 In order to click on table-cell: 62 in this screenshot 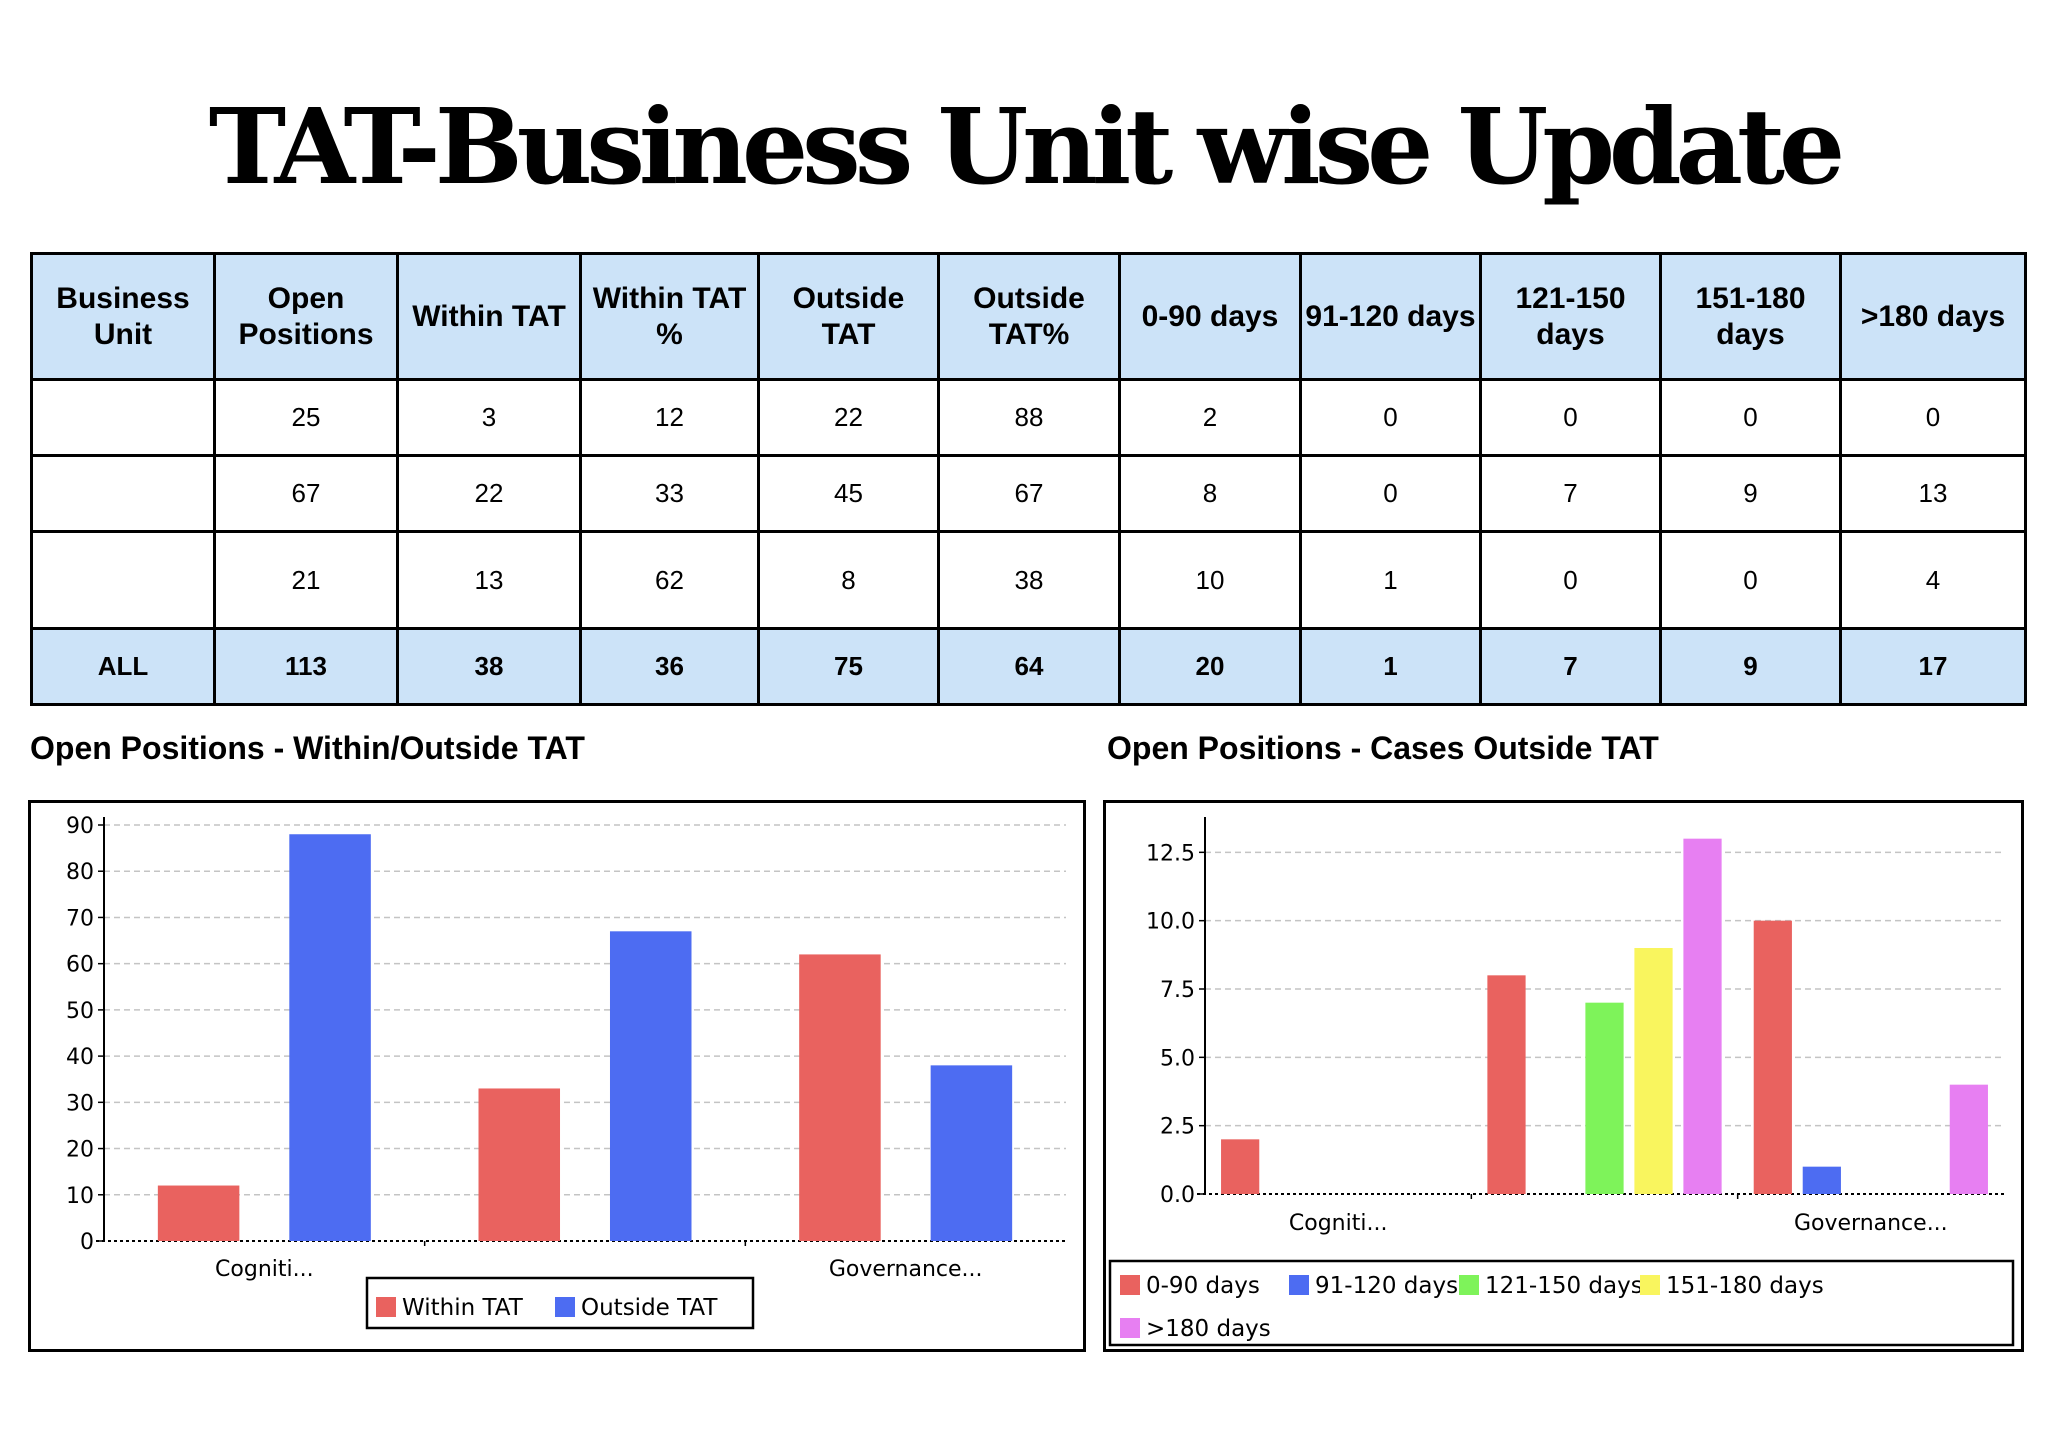, I will do `click(669, 580)`.